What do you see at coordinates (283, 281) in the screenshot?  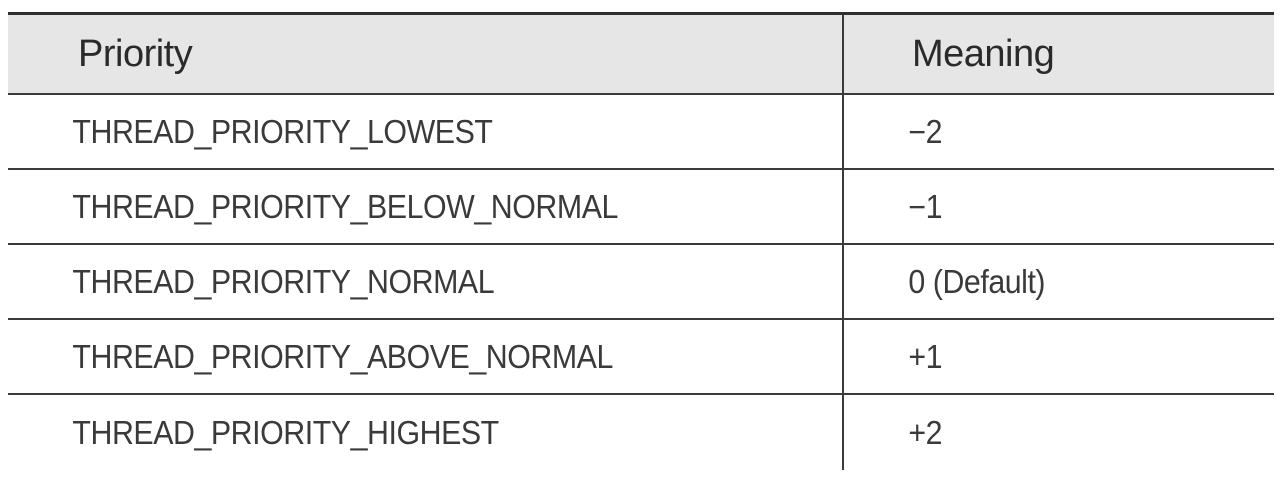 I see `priority-cell: THREAD_PRIORITY_NORMAL` at bounding box center [283, 281].